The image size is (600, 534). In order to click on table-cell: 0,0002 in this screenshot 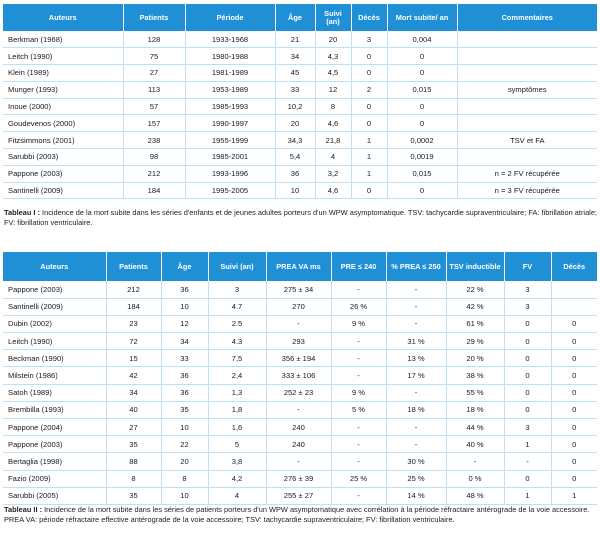, I will do `click(422, 140)`.